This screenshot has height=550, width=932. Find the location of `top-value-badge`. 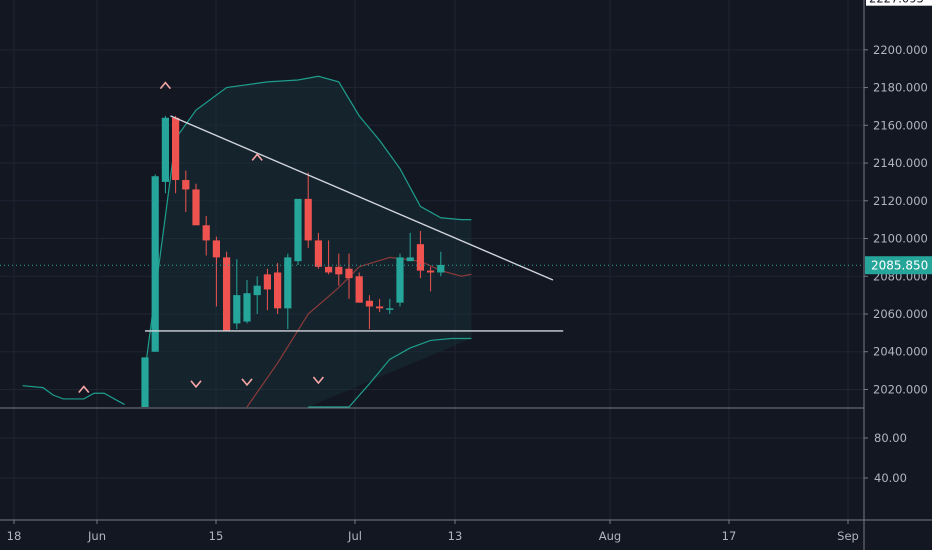

top-value-badge is located at coordinates (899, 3).